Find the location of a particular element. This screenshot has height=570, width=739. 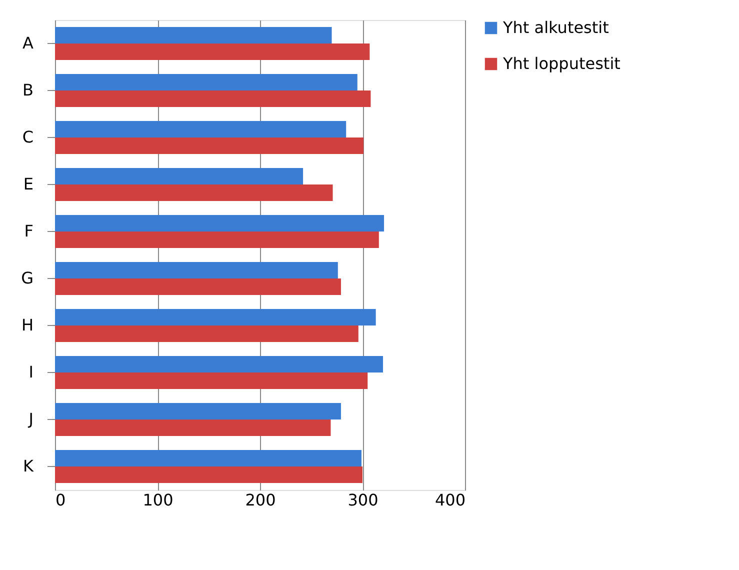

y-tick-label: I is located at coordinates (31, 372).